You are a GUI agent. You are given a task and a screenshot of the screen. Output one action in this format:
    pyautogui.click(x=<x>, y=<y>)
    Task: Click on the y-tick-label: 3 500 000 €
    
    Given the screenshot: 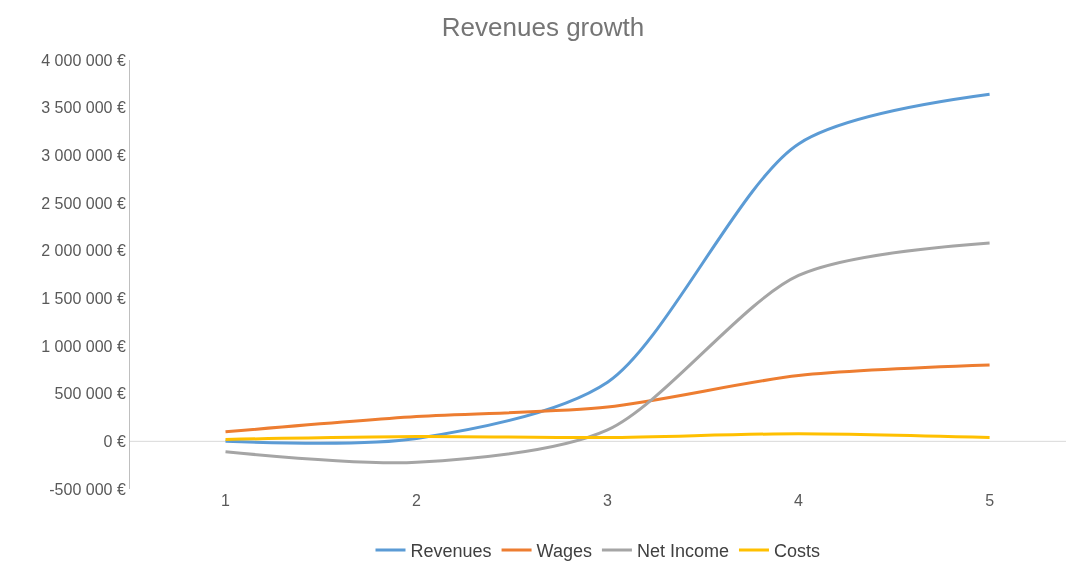 What is the action you would take?
    pyautogui.click(x=83, y=108)
    